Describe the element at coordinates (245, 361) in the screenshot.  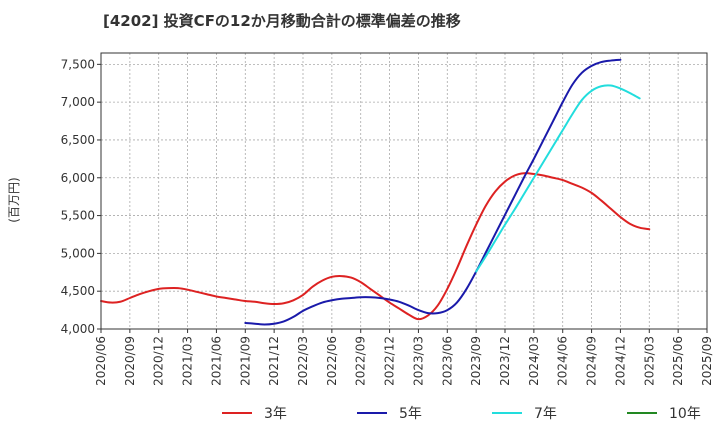
I see `x-tick-label: 2021/09` at that location.